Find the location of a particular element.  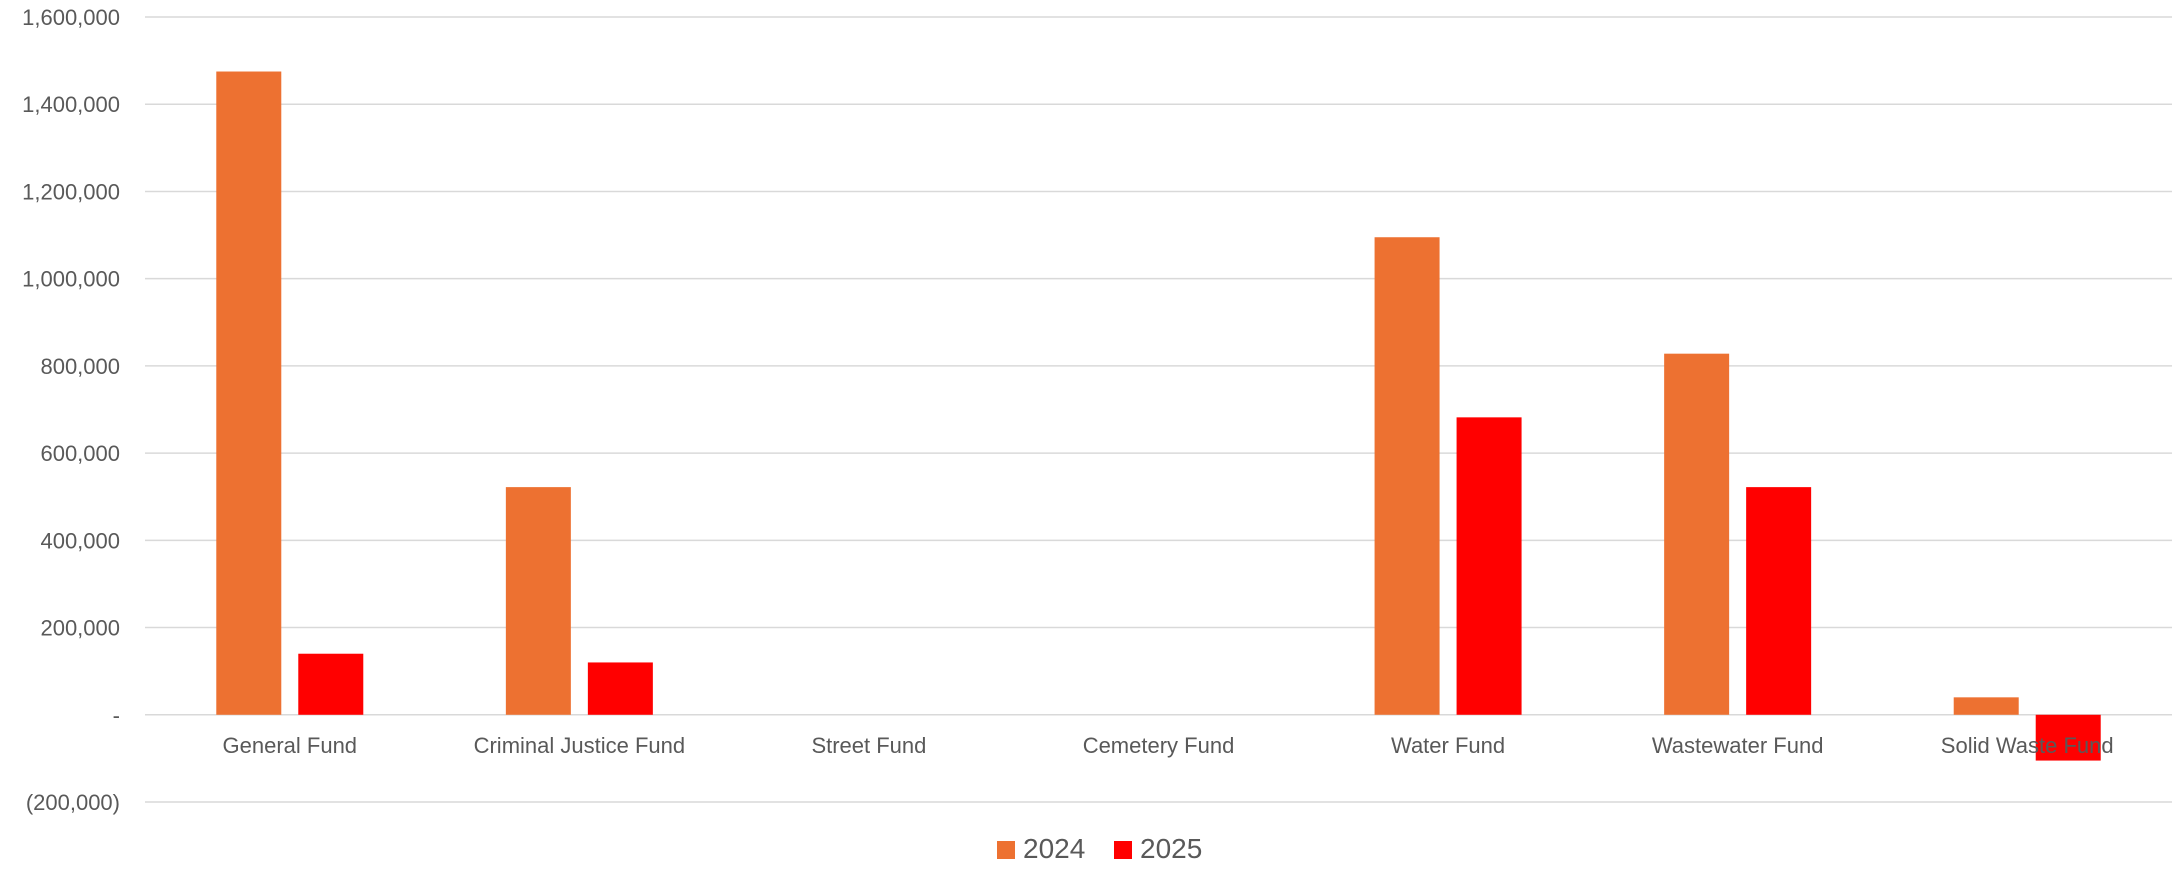

y-tick-label: 400,000 is located at coordinates (80, 540).